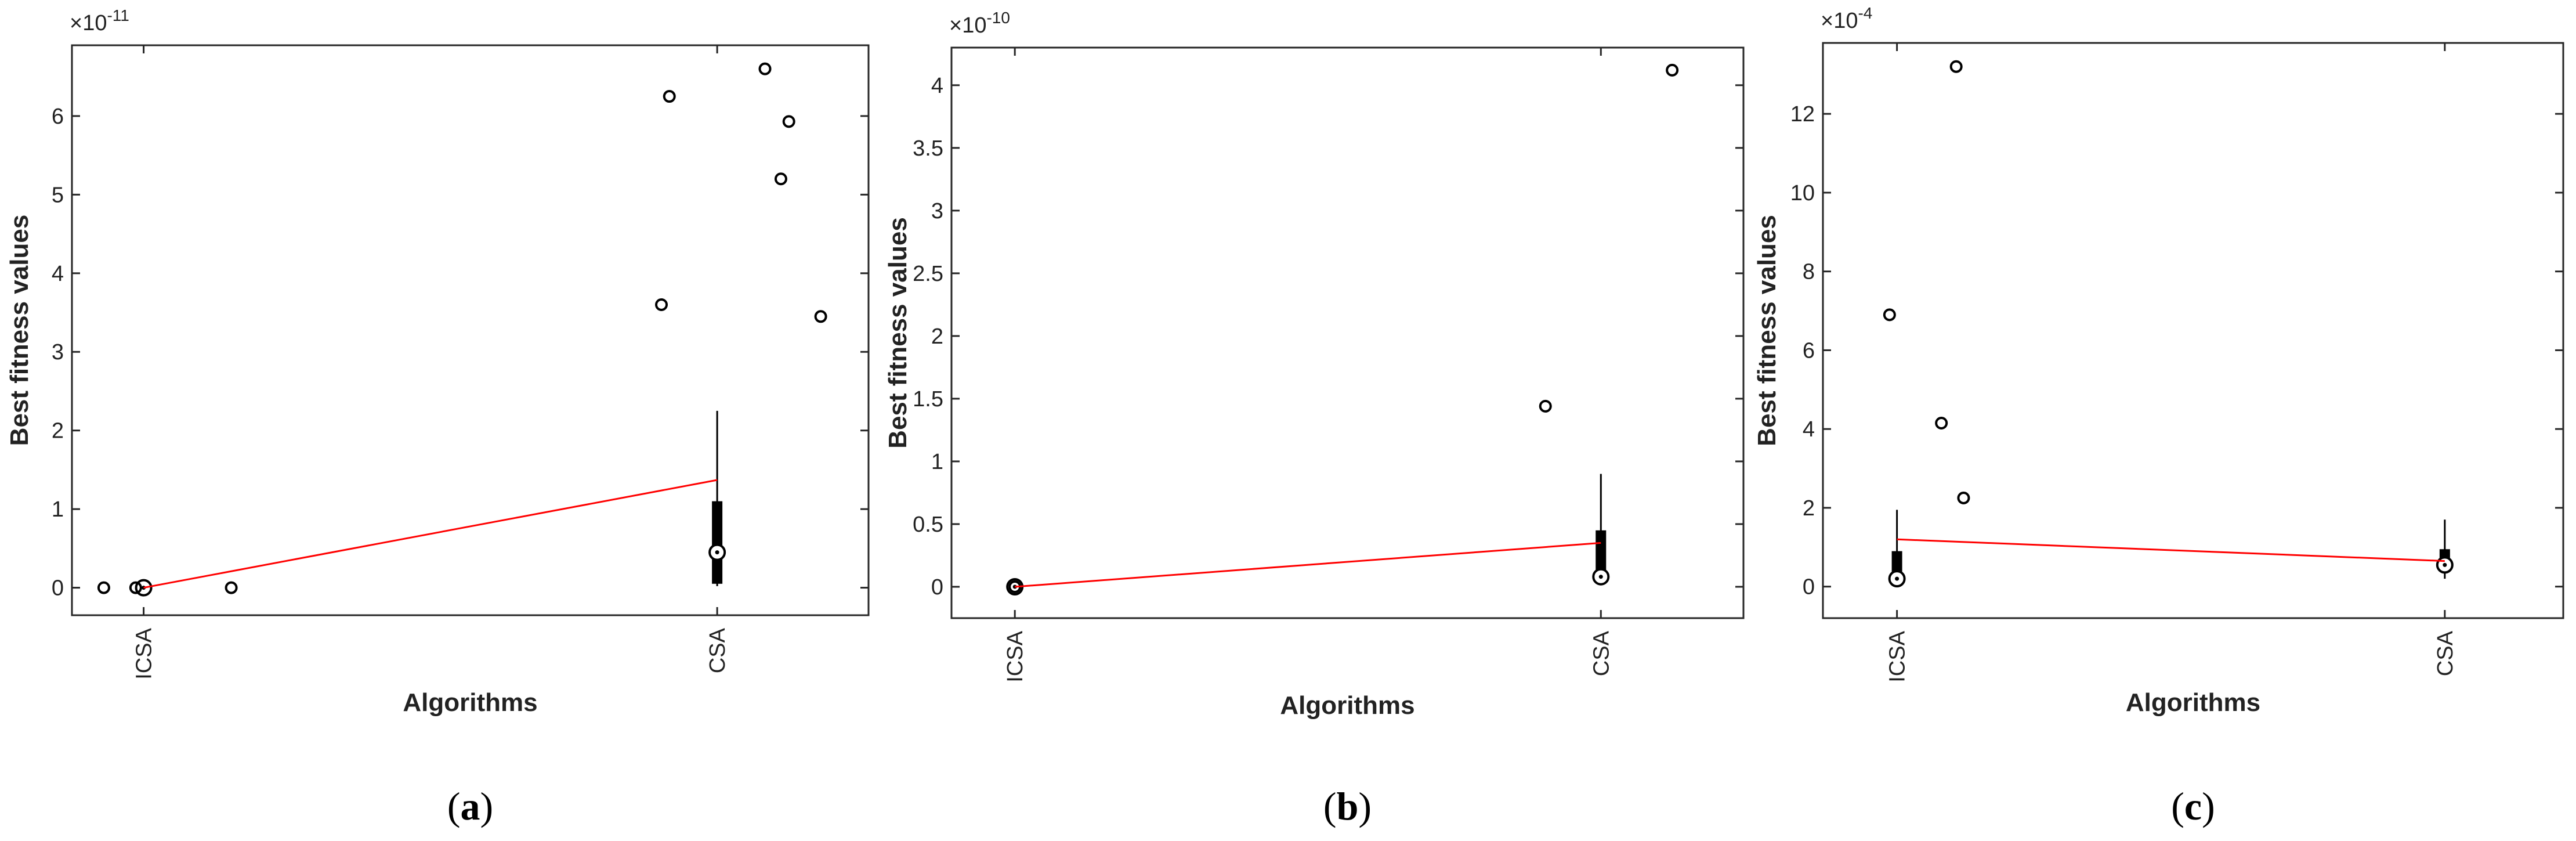  I want to click on y-exponent-label: ×10⁻¹¹, so click(99, 20).